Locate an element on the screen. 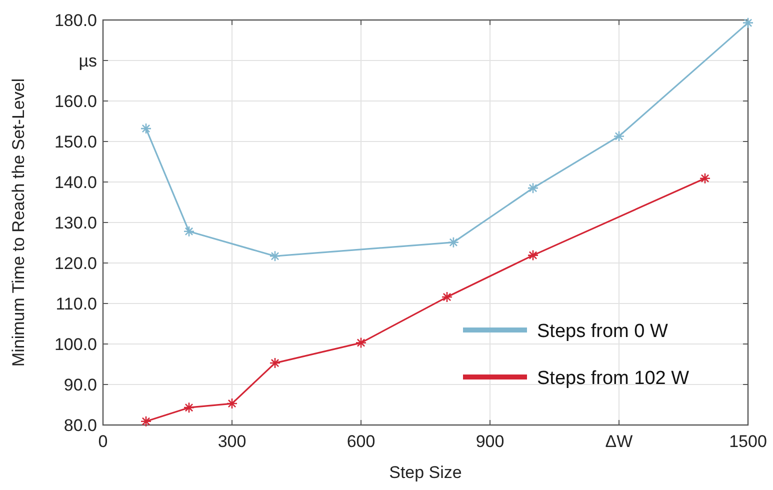 Image resolution: width=773 pixels, height=490 pixels. x-tick-label: 600 is located at coordinates (361, 441).